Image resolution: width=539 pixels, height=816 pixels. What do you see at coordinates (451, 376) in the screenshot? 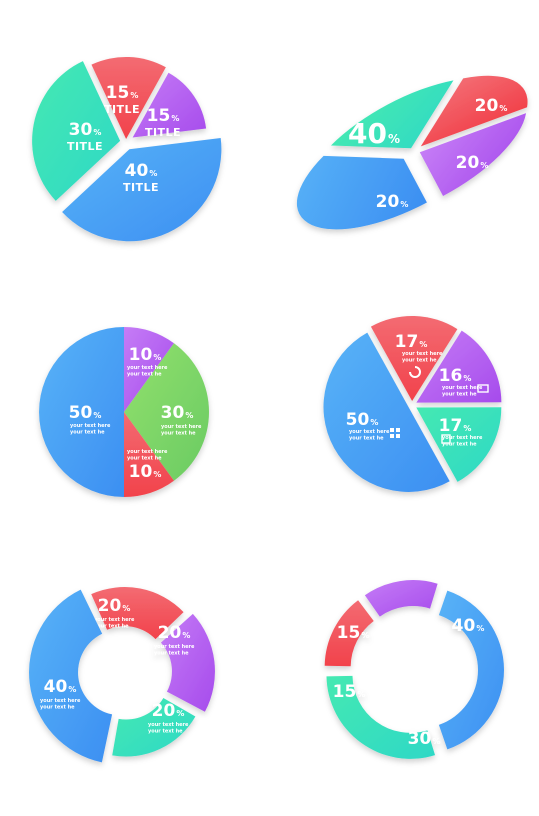
I see `slice-value: 16` at bounding box center [451, 376].